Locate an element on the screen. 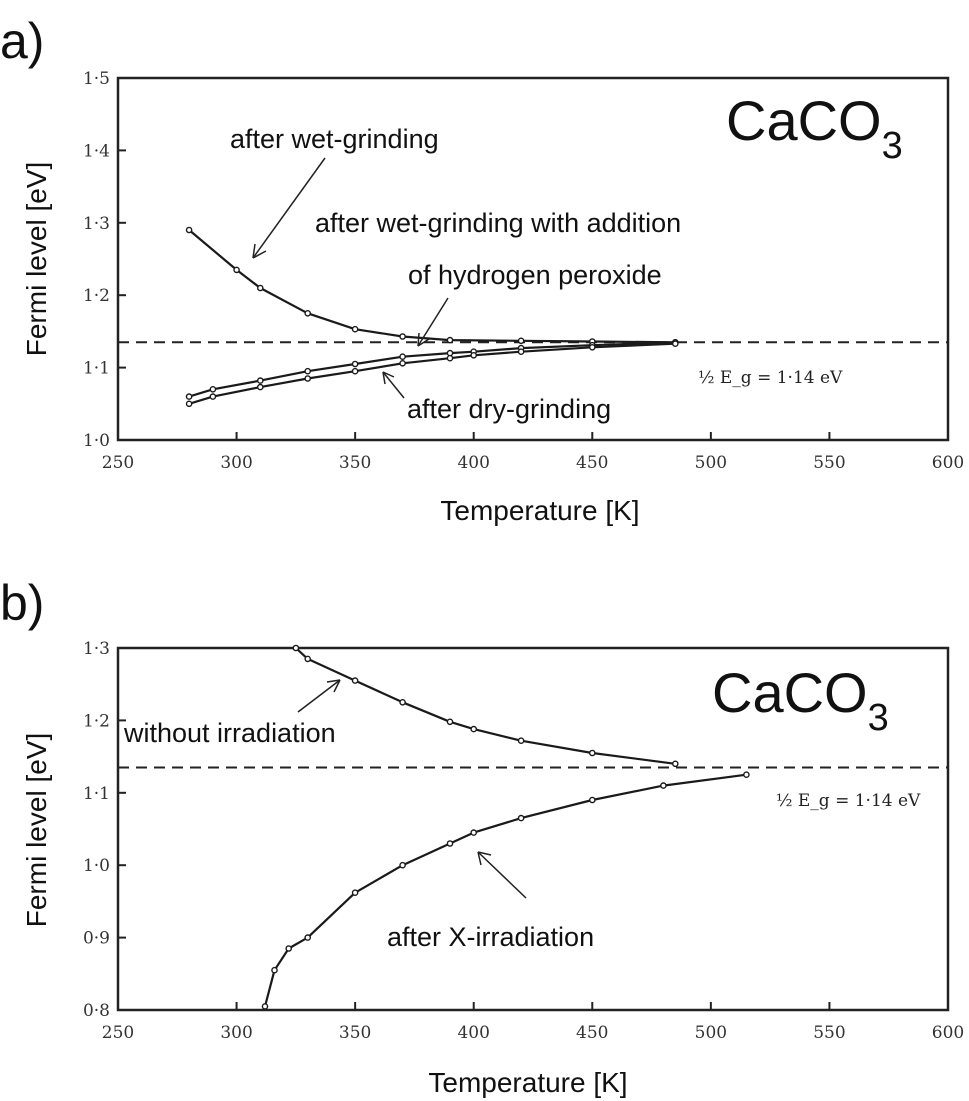  panel-a-x-ticks: 250 300 350 400 450 500 550 600 is located at coordinates (533, 452).